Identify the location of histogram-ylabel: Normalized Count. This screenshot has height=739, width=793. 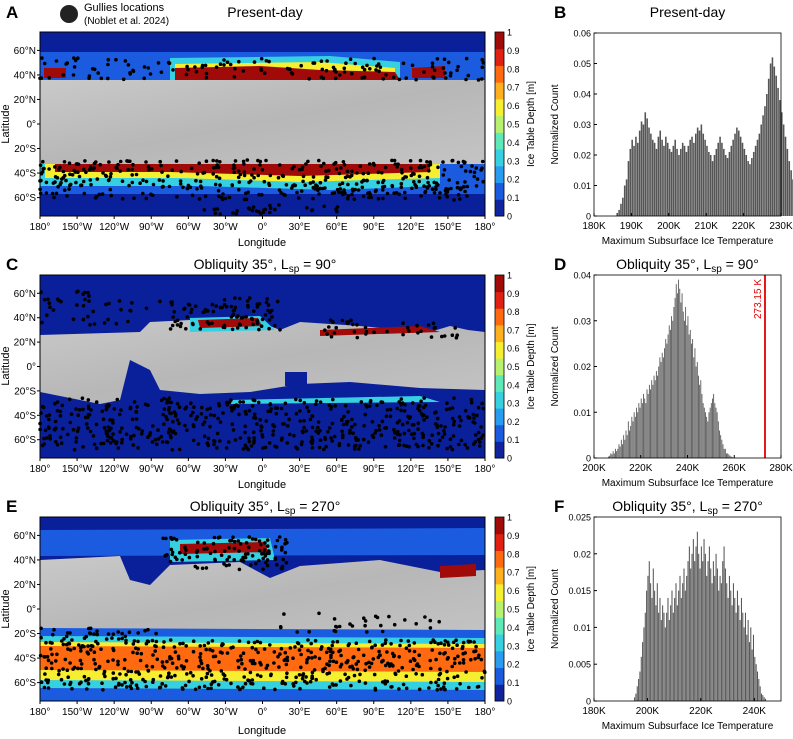
(555, 609).